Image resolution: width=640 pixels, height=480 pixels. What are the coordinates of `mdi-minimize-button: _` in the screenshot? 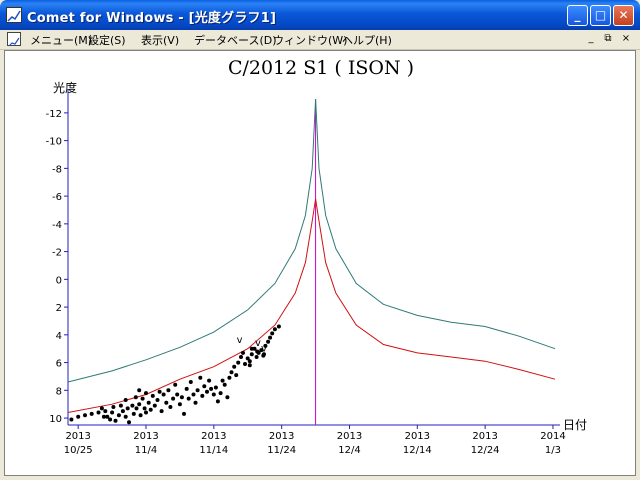 It's located at (591, 38).